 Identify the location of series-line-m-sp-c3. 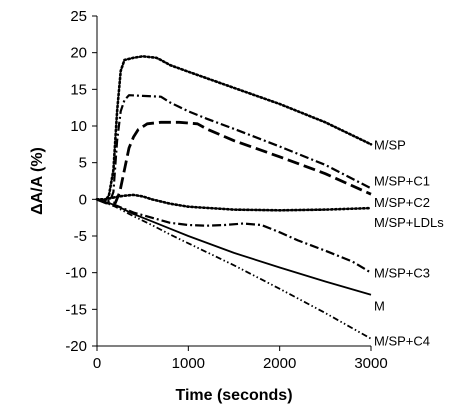
(234, 236).